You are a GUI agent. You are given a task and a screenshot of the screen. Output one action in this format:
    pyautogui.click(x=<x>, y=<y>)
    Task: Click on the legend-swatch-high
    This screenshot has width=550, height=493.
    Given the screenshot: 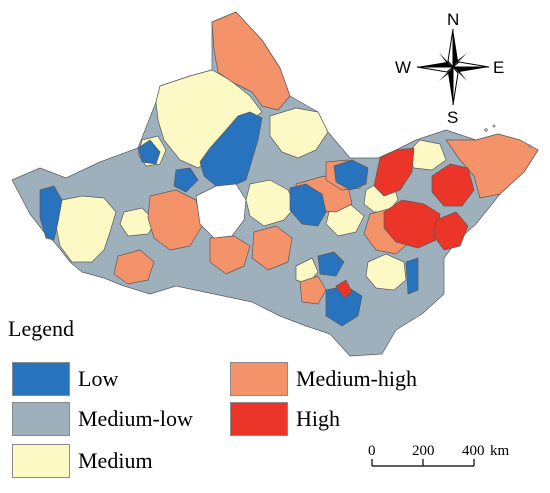 What is the action you would take?
    pyautogui.click(x=259, y=419)
    